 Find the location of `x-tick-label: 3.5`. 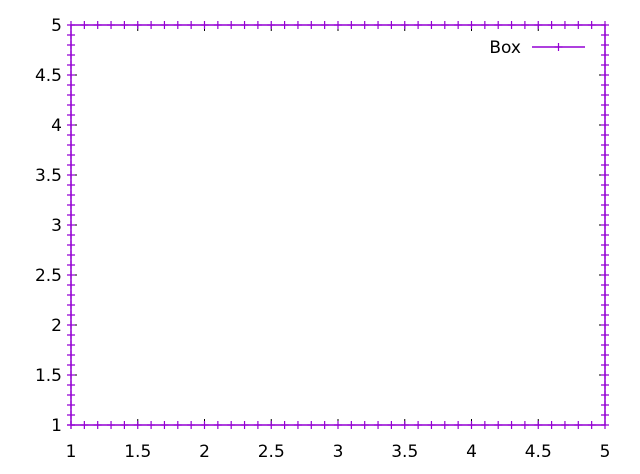

x-tick-label: 3.5 is located at coordinates (404, 452).